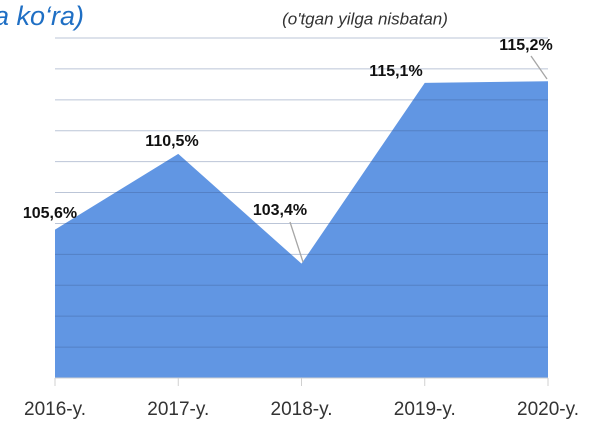 This screenshot has height=424, width=604. I want to click on x-tick-label: 2020-y., so click(548, 409).